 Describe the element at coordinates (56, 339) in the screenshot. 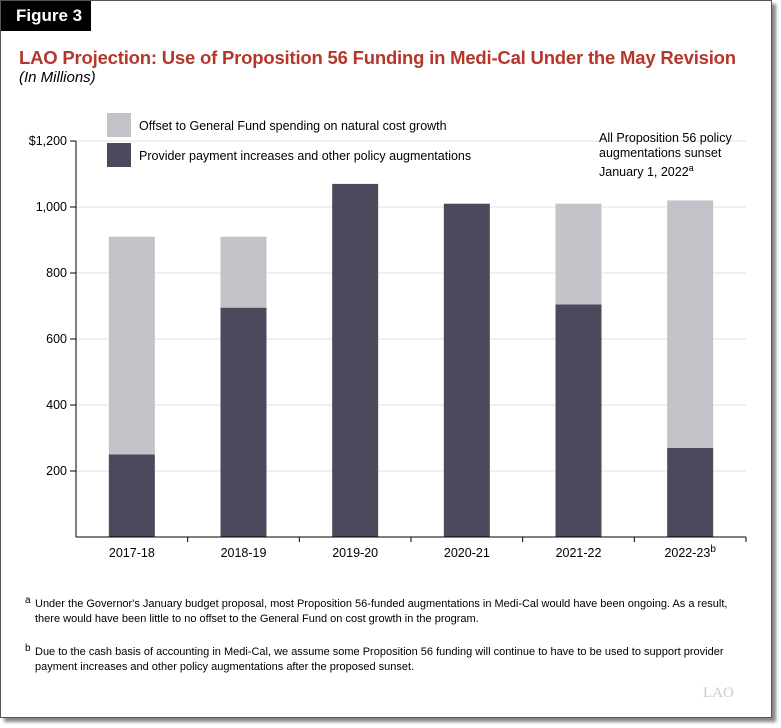

I see `y-tick-label: 600` at that location.